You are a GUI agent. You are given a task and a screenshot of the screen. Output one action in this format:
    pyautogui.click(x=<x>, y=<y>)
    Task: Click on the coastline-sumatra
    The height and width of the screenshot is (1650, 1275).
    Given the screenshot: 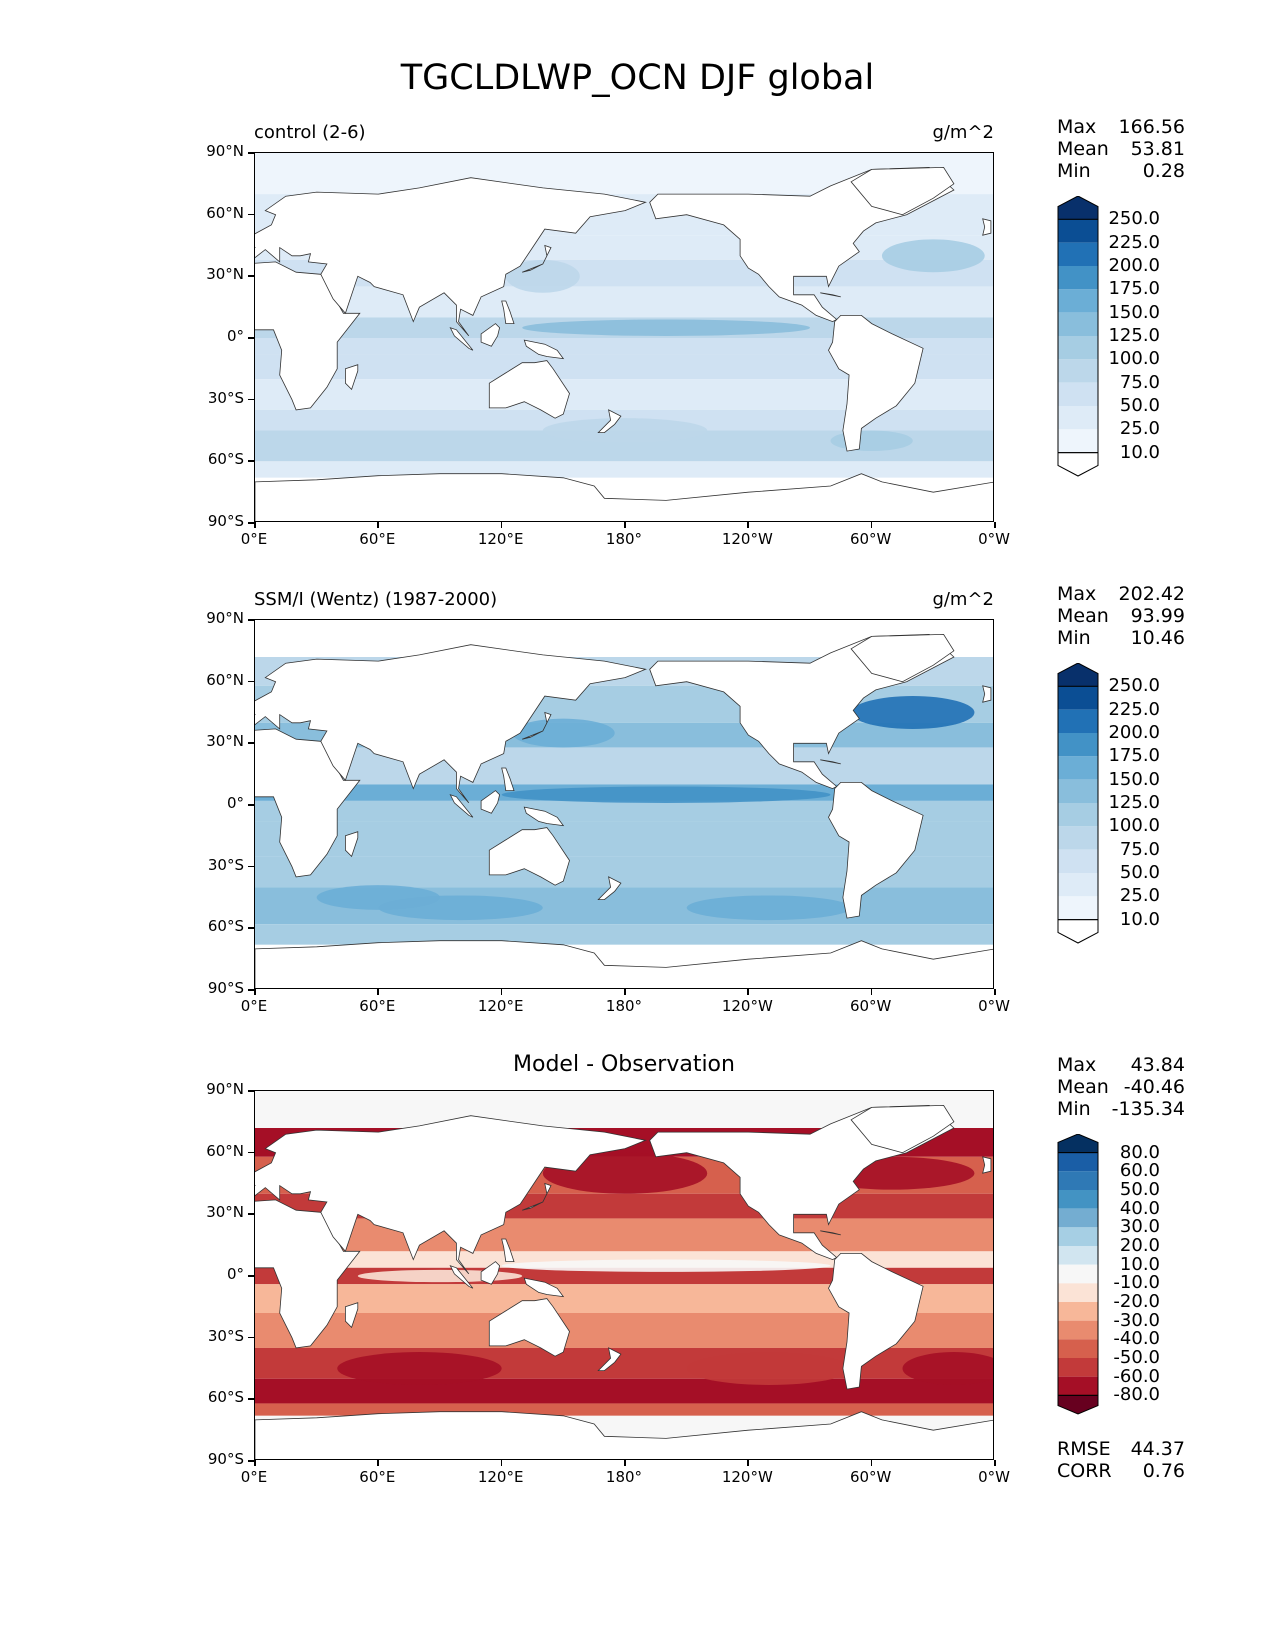 What is the action you would take?
    pyautogui.click(x=461, y=339)
    